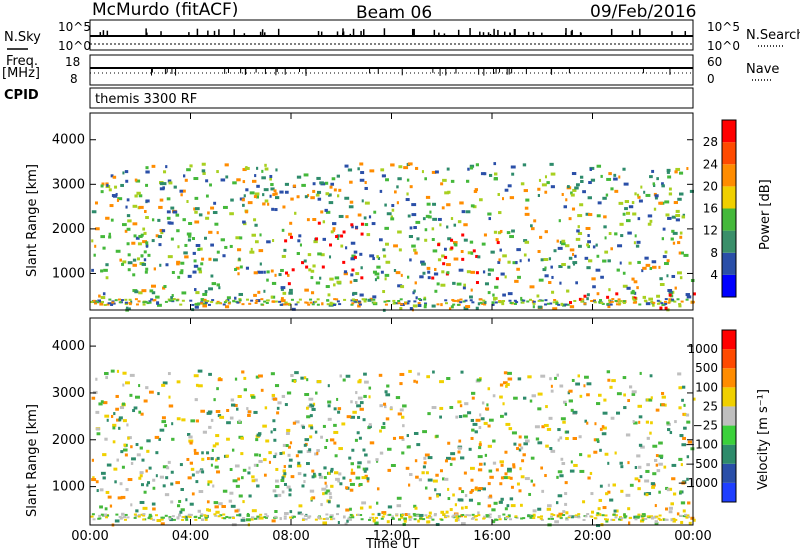 The width and height of the screenshot is (800, 554). What do you see at coordinates (68, 229) in the screenshot?
I see `power-ytick-label: 2000` at bounding box center [68, 229].